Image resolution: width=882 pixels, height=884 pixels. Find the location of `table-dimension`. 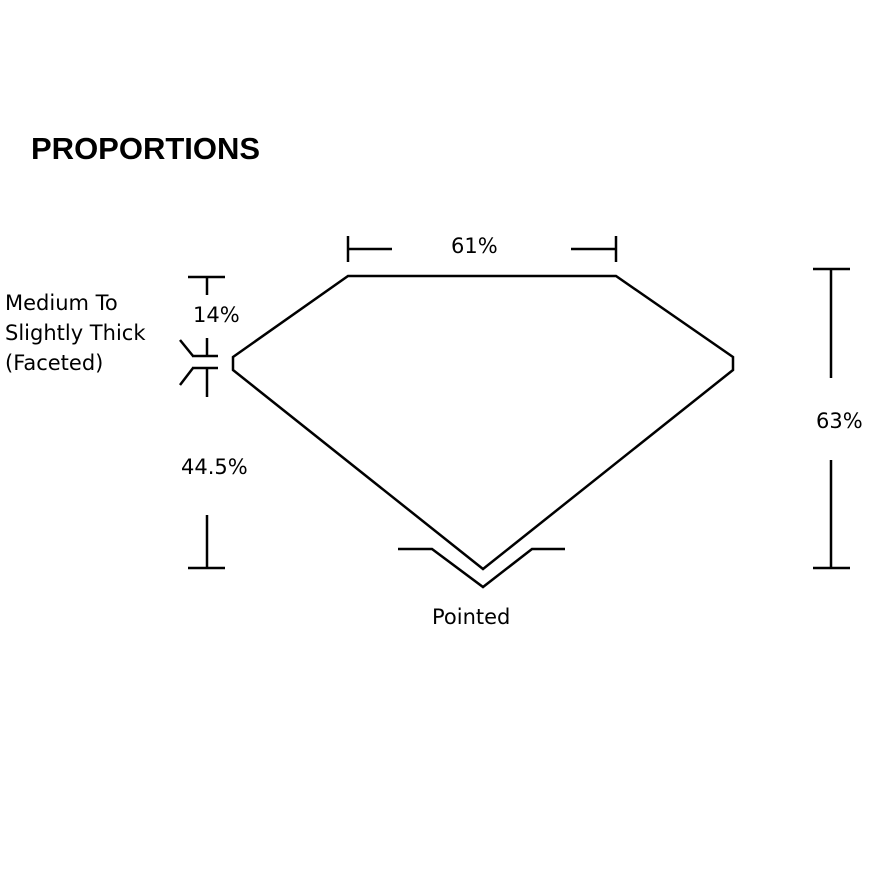

table-dimension is located at coordinates (482, 249).